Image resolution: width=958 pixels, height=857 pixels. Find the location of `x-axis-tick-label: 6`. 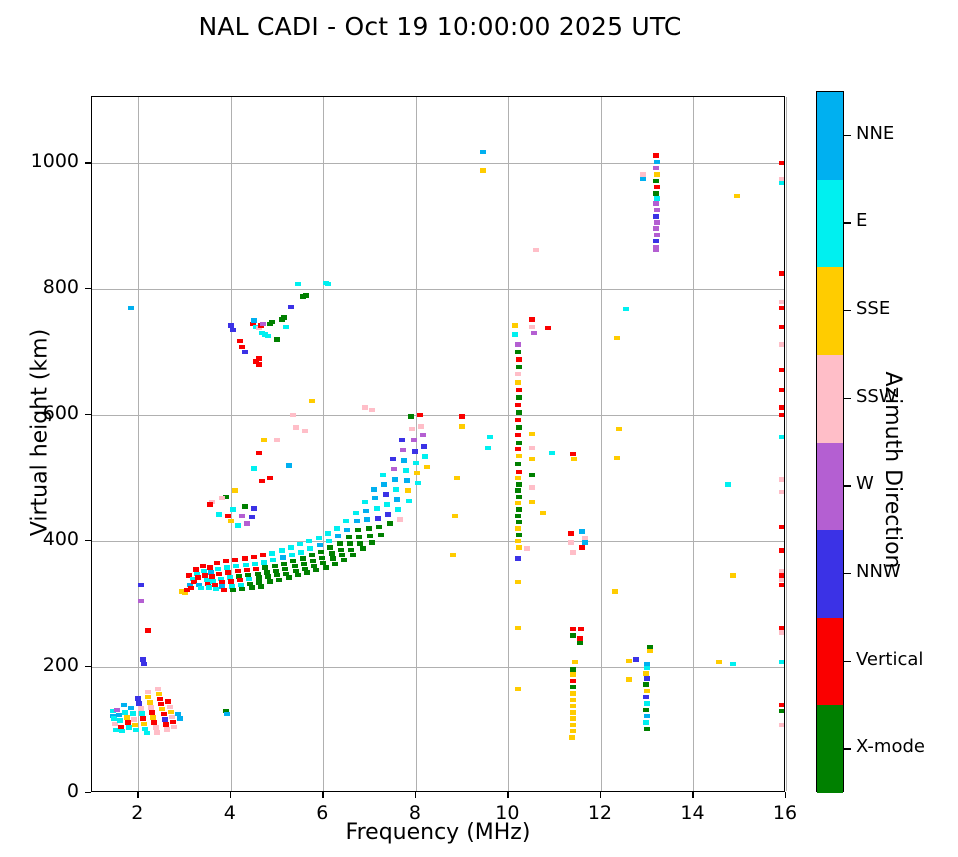

x-axis-tick-label: 6 is located at coordinates (322, 813).